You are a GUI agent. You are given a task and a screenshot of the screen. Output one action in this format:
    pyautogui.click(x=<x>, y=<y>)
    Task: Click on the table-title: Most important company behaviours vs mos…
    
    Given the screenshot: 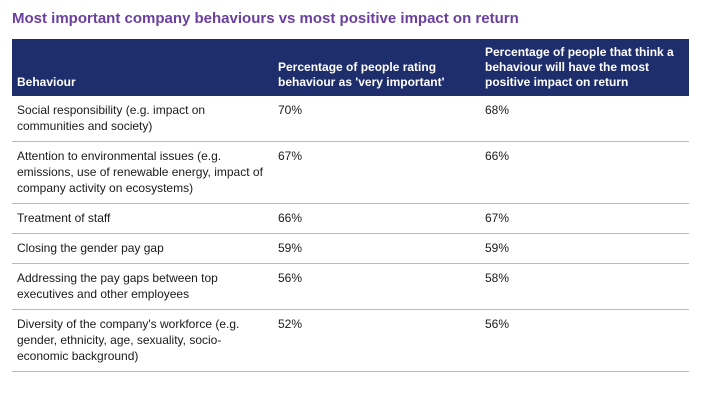 What is the action you would take?
    pyautogui.click(x=265, y=18)
    